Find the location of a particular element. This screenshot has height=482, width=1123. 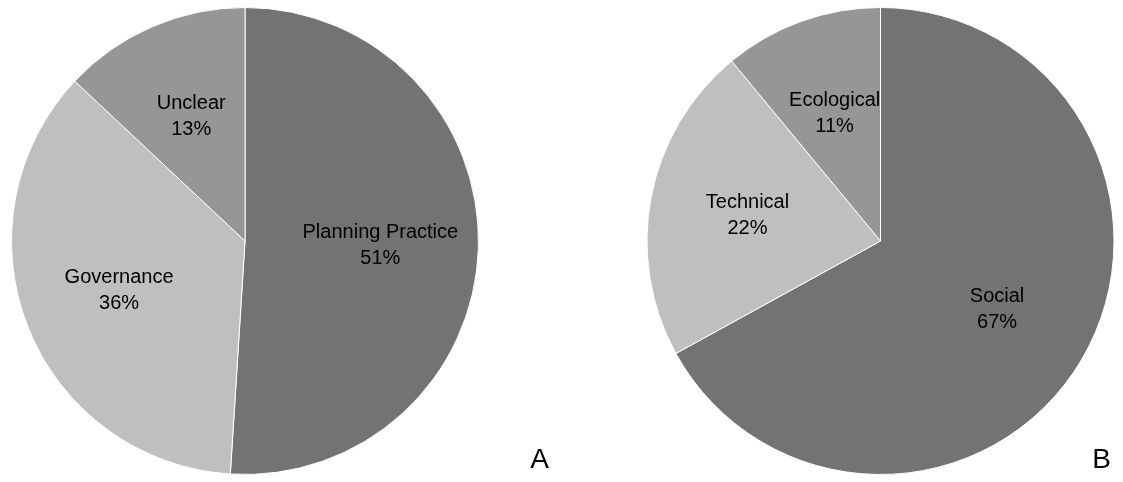

slice-label: Unclear is located at coordinates (191, 102).